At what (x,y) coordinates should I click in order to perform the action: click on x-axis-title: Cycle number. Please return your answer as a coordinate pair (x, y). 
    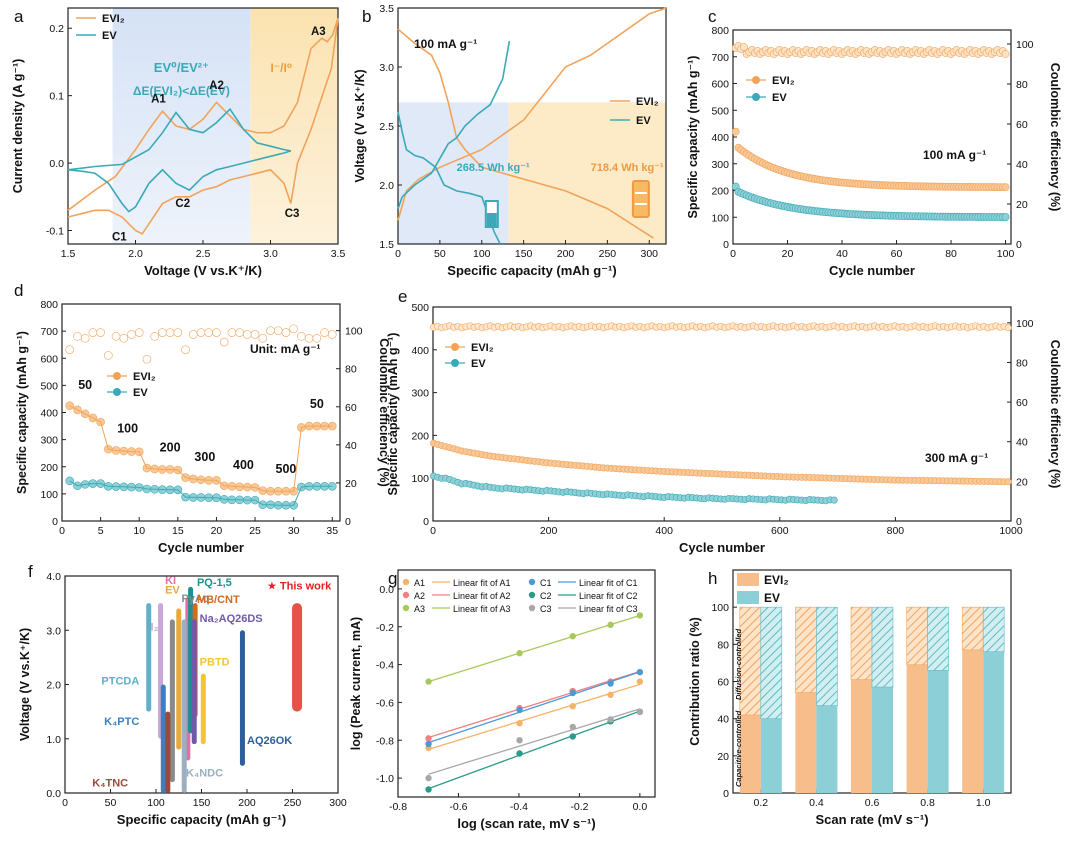
    Looking at the image, I should click on (722, 547).